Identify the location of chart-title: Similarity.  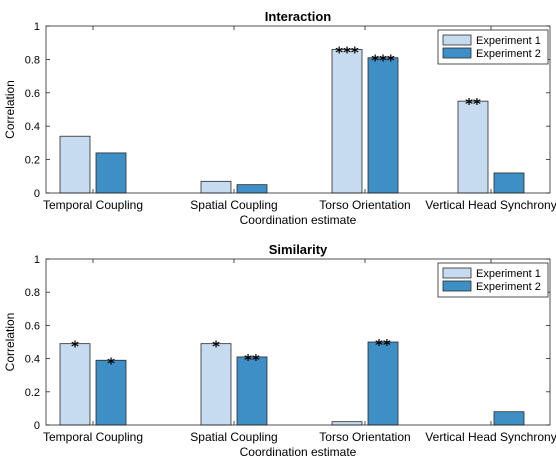
(298, 249).